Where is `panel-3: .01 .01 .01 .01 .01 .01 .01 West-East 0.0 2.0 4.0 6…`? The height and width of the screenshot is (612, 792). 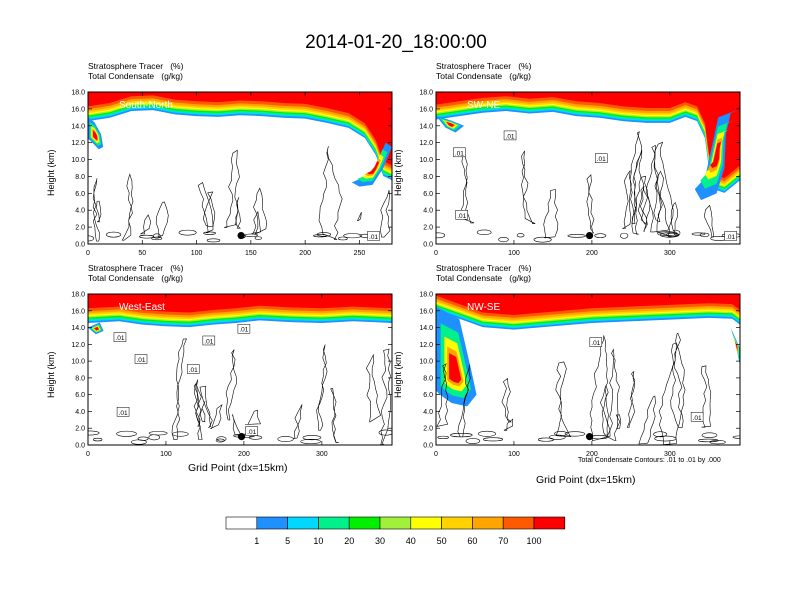 panel-3: .01 .01 .01 .01 .01 .01 .01 West-East 0.0 2.0 4.0 6… is located at coordinates (232, 375).